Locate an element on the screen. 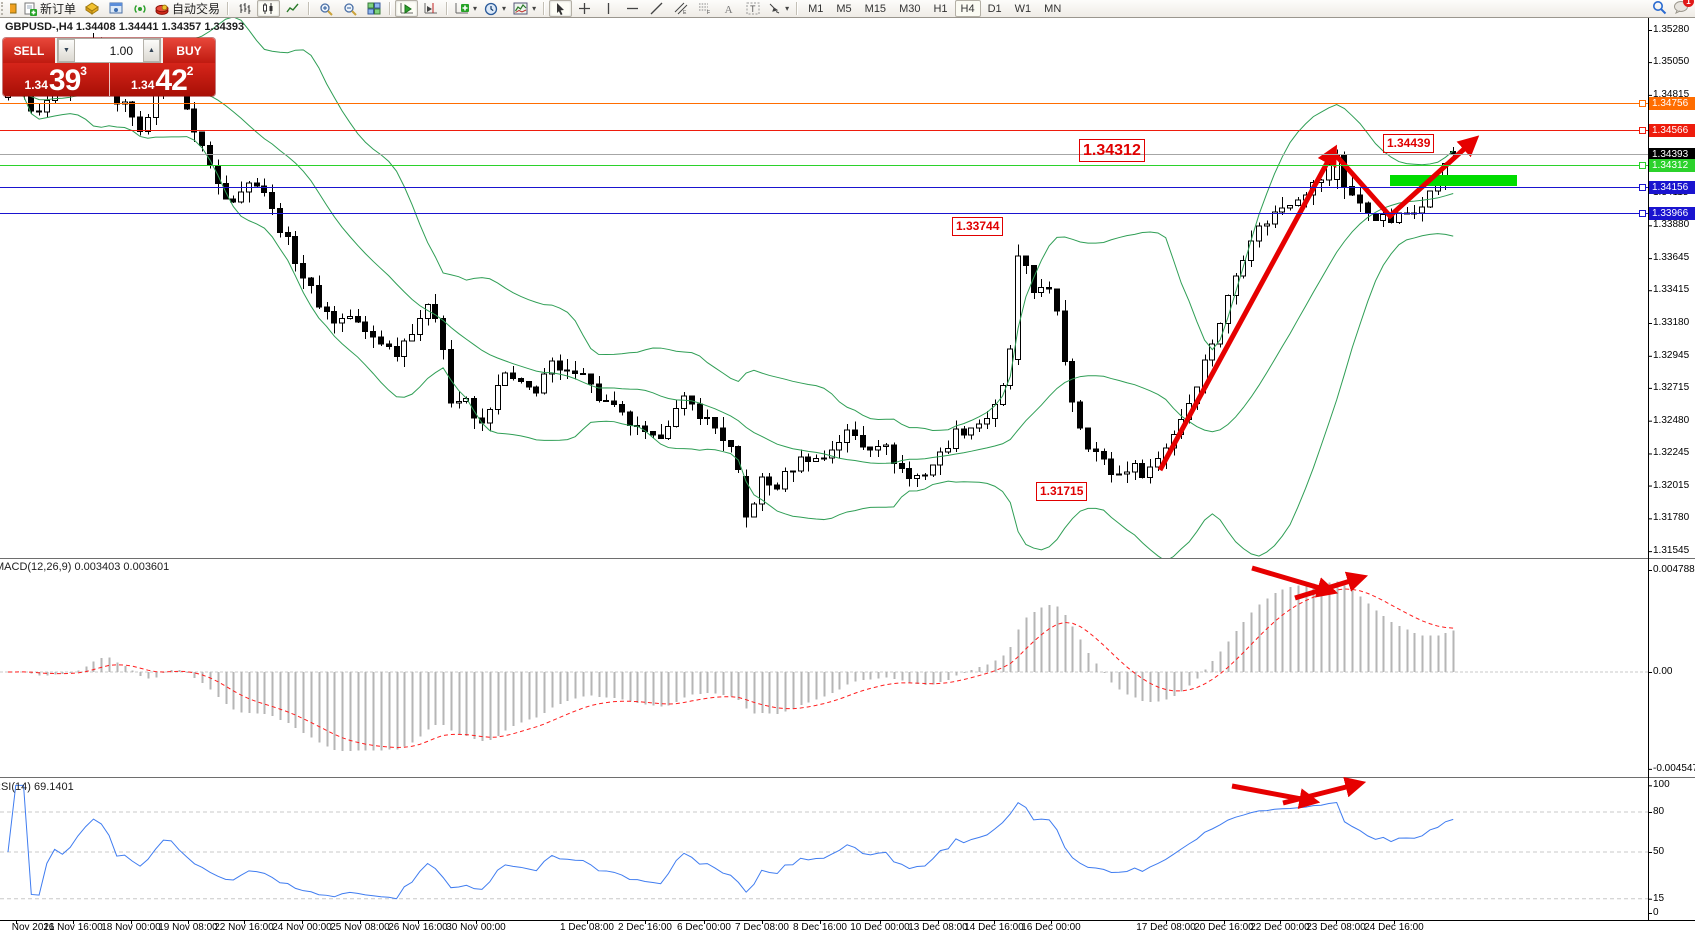 This screenshot has width=1695, height=936. level-line-1.34312 is located at coordinates (824, 165).